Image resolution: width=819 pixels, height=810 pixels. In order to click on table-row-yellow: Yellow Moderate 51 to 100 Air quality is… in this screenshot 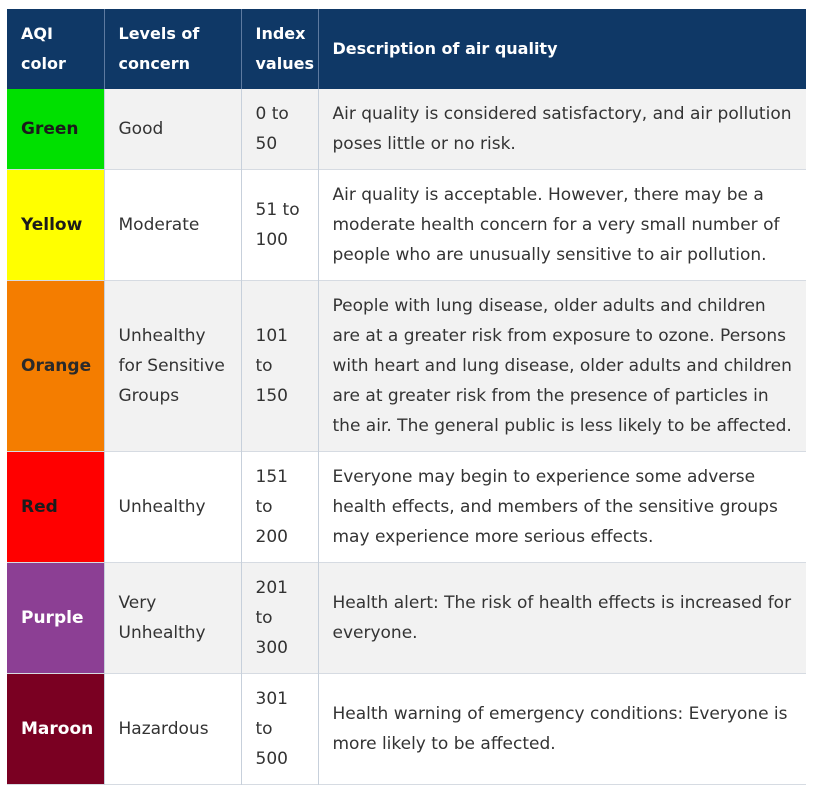, I will do `click(406, 224)`.